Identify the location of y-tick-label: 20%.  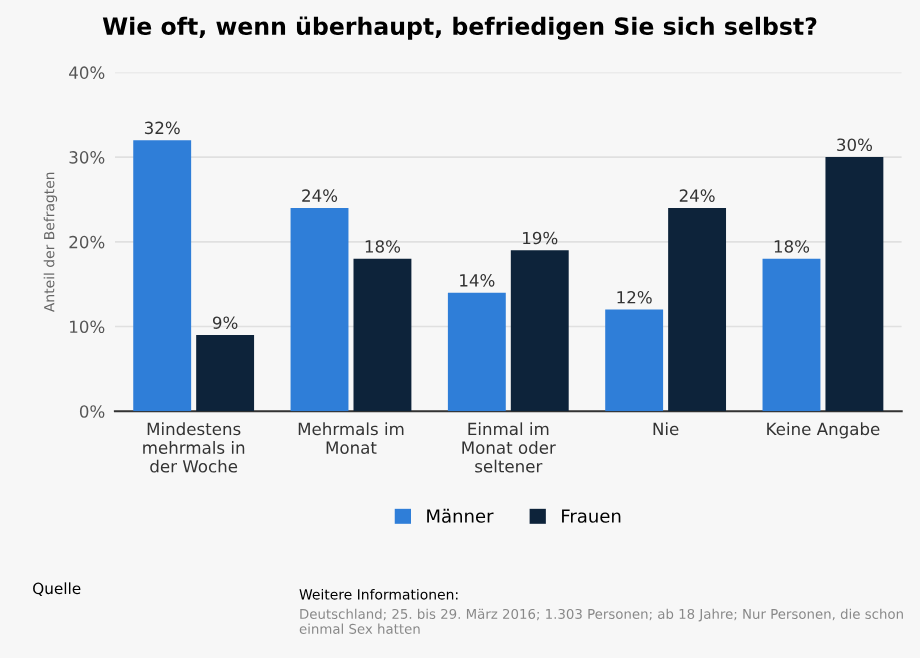
(87, 242).